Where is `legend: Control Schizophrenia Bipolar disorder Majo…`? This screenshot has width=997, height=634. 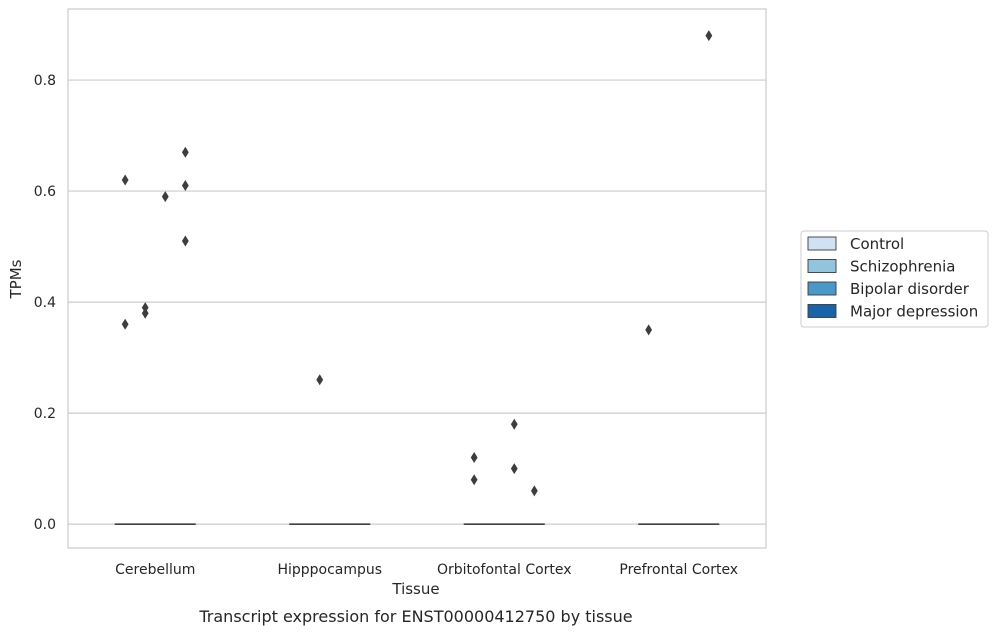
legend: Control Schizophrenia Bipolar disorder Majo… is located at coordinates (894, 279).